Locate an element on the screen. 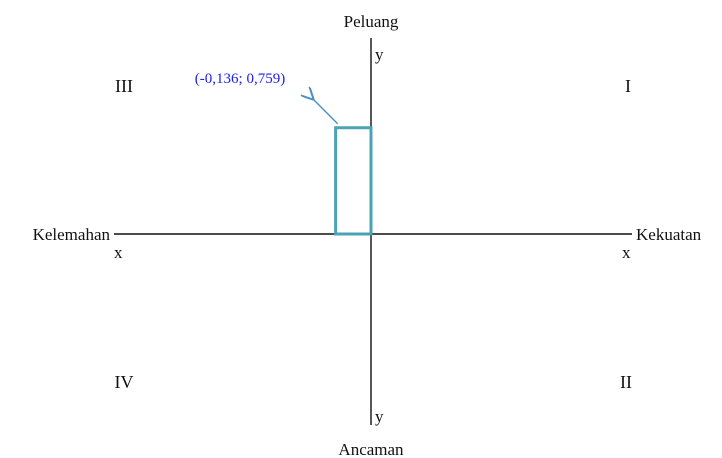 The image size is (722, 458). y-marker-bottom: y is located at coordinates (379, 416).